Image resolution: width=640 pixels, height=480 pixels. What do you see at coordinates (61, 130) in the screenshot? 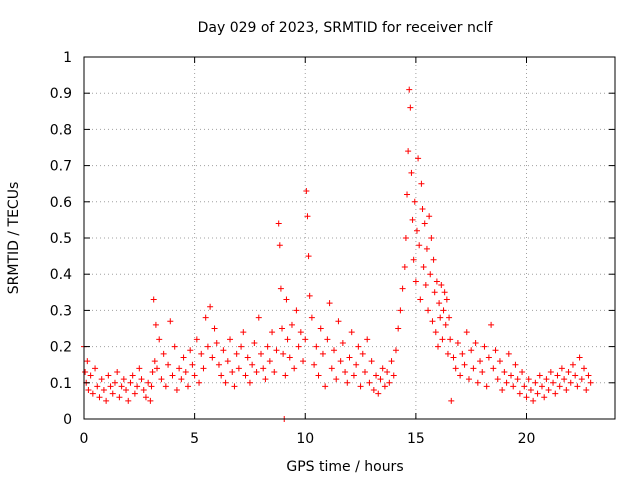
I see `y-tick-label: 0.8` at bounding box center [61, 130].